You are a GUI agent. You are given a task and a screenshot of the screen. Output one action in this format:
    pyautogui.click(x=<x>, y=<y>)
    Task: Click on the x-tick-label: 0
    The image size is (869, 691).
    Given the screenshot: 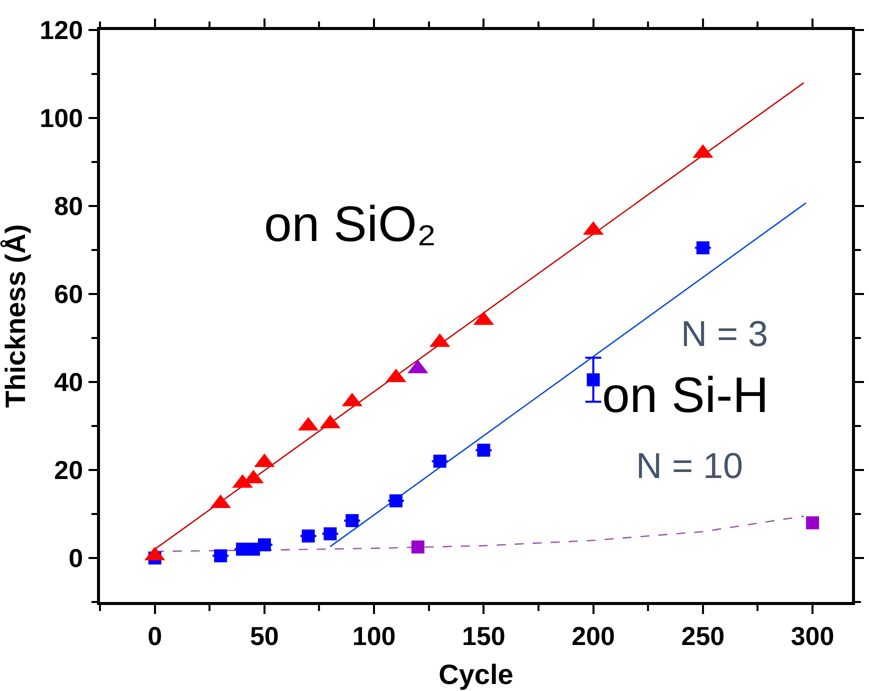 What is the action you would take?
    pyautogui.click(x=155, y=635)
    